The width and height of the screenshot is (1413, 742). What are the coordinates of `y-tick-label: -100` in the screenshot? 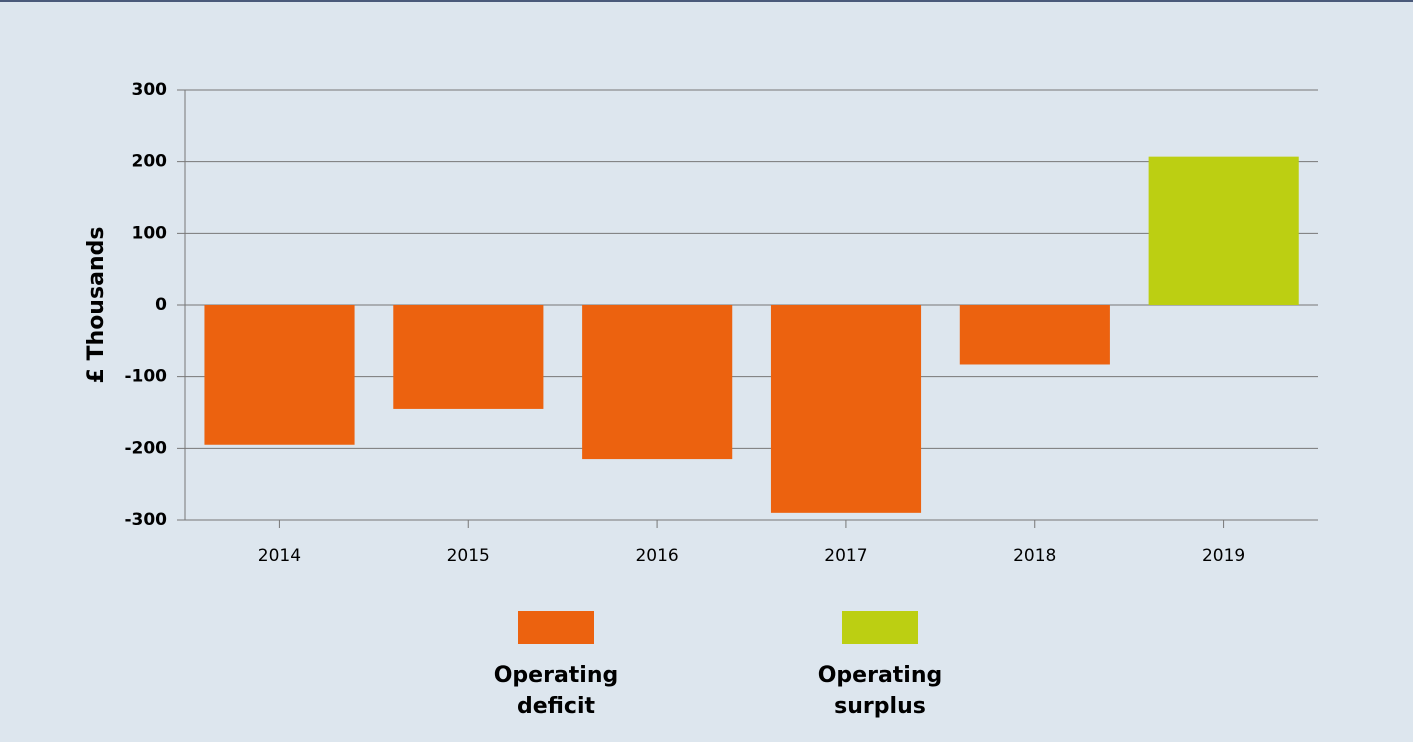 It's located at (145, 377).